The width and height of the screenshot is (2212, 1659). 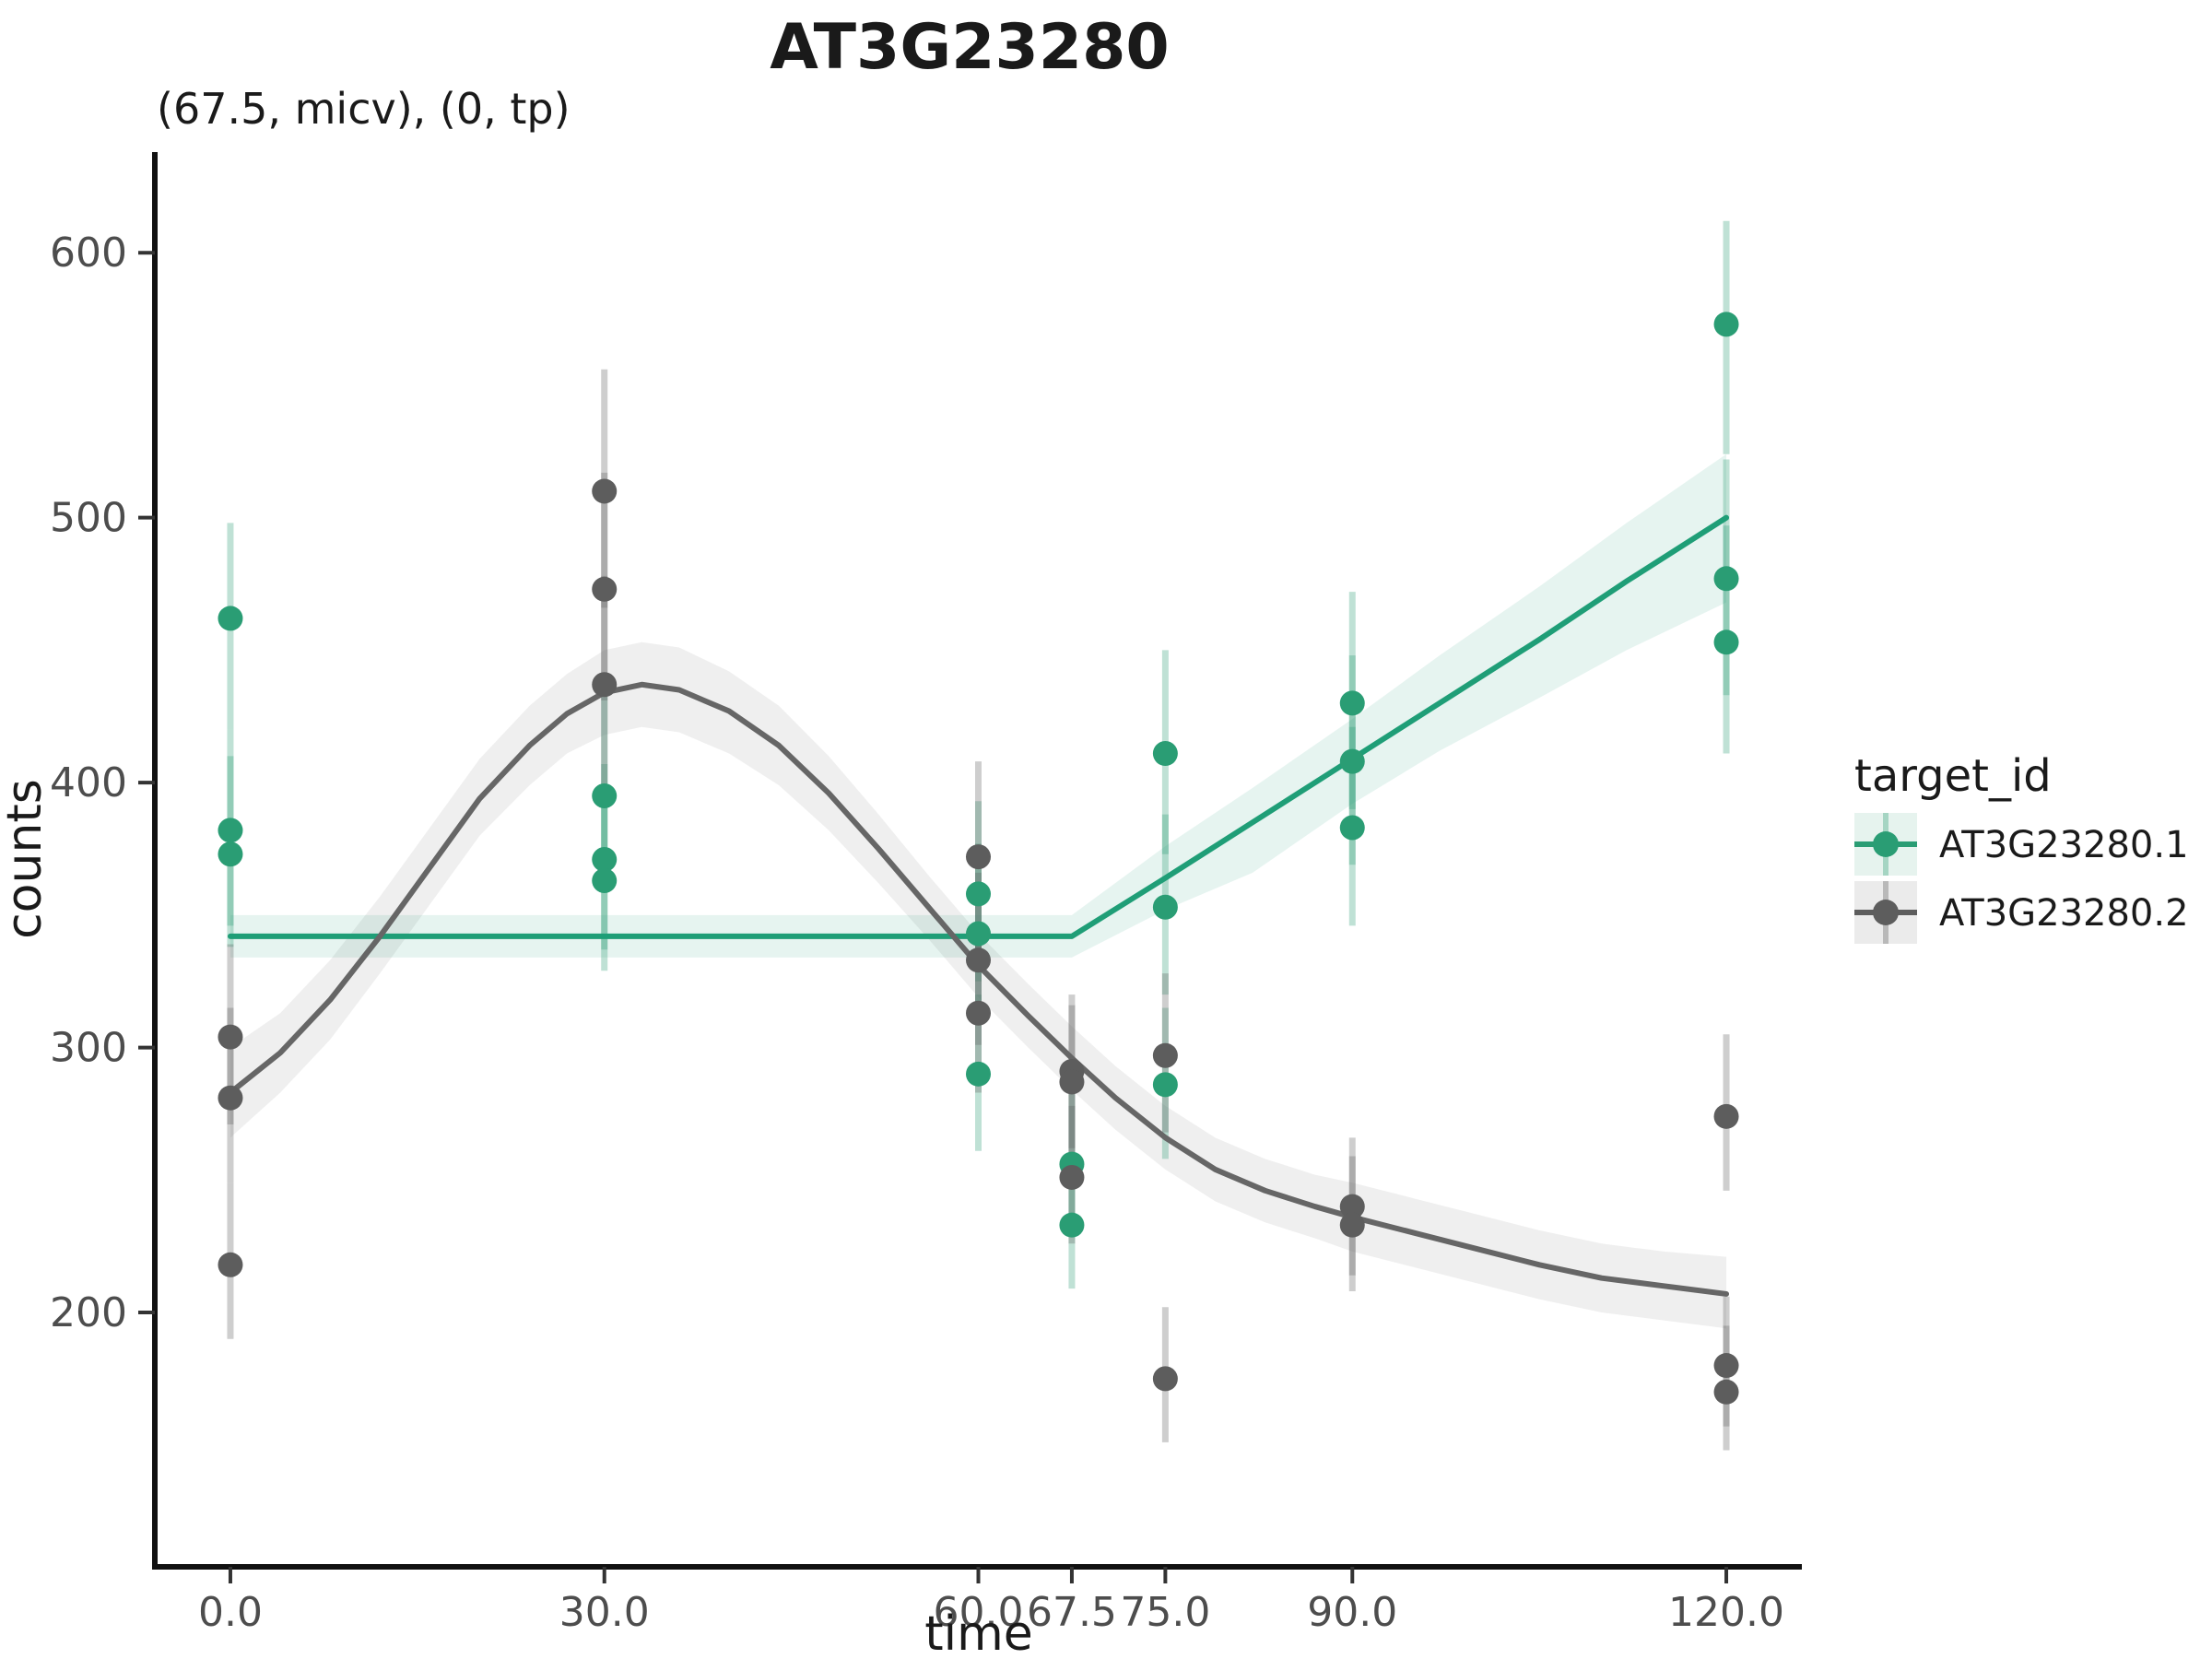 I want to click on x-axis-title: time, so click(x=978, y=1632).